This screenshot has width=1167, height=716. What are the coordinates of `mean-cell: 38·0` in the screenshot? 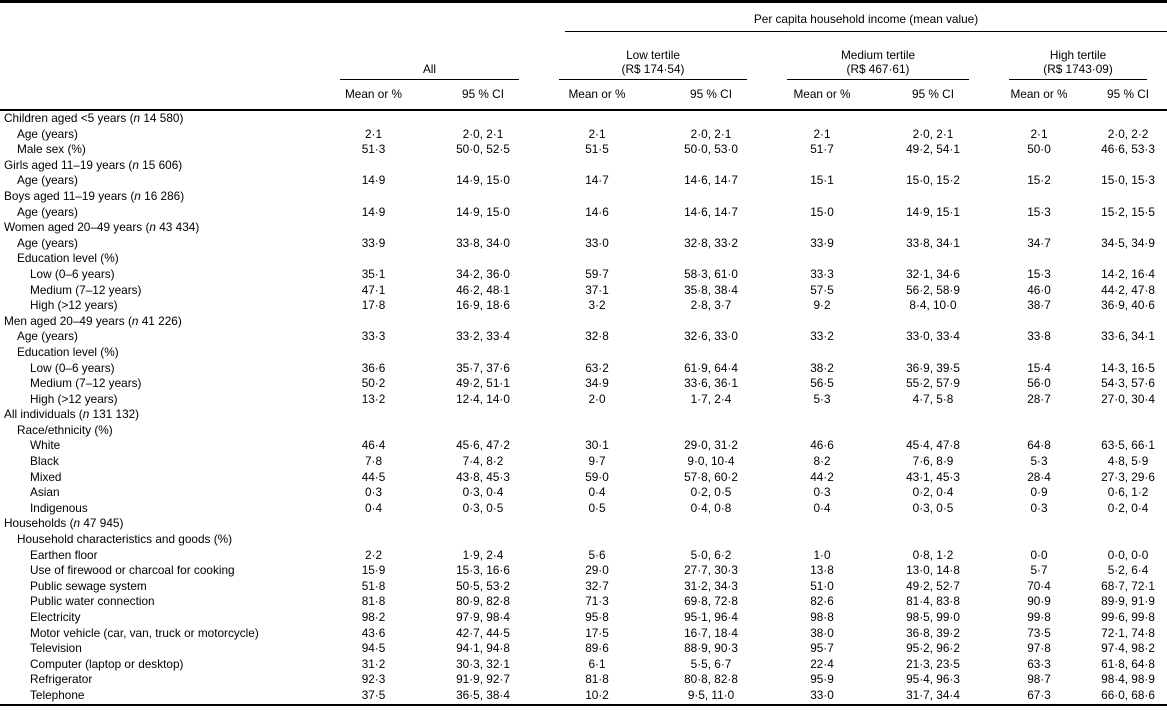 It's located at (822, 632).